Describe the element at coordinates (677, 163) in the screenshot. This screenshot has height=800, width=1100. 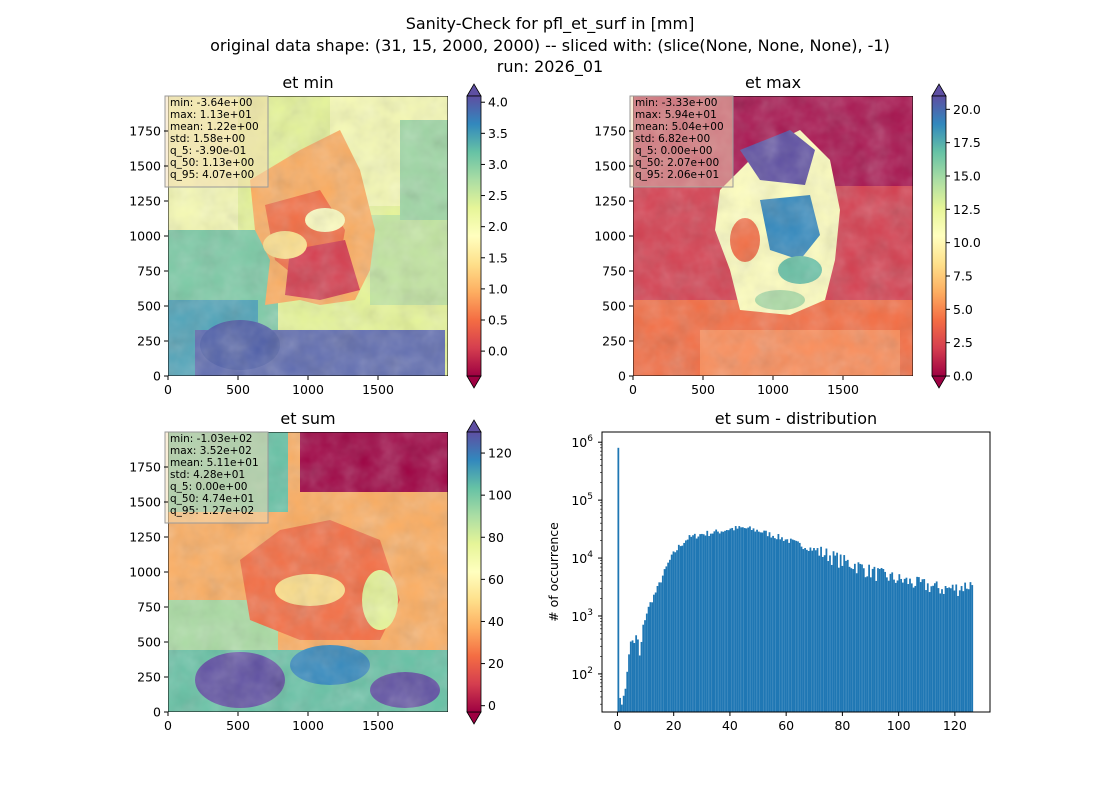
I see `stat-line: q_50: 2.07e+00` at that location.